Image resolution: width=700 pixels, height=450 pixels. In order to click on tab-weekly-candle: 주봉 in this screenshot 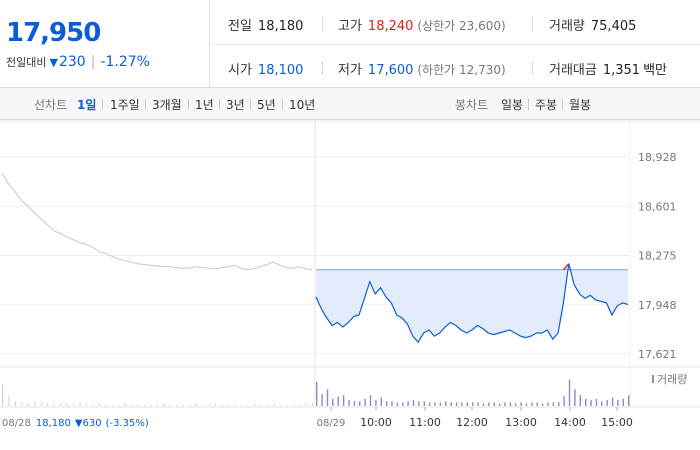, I will do `click(546, 105)`.